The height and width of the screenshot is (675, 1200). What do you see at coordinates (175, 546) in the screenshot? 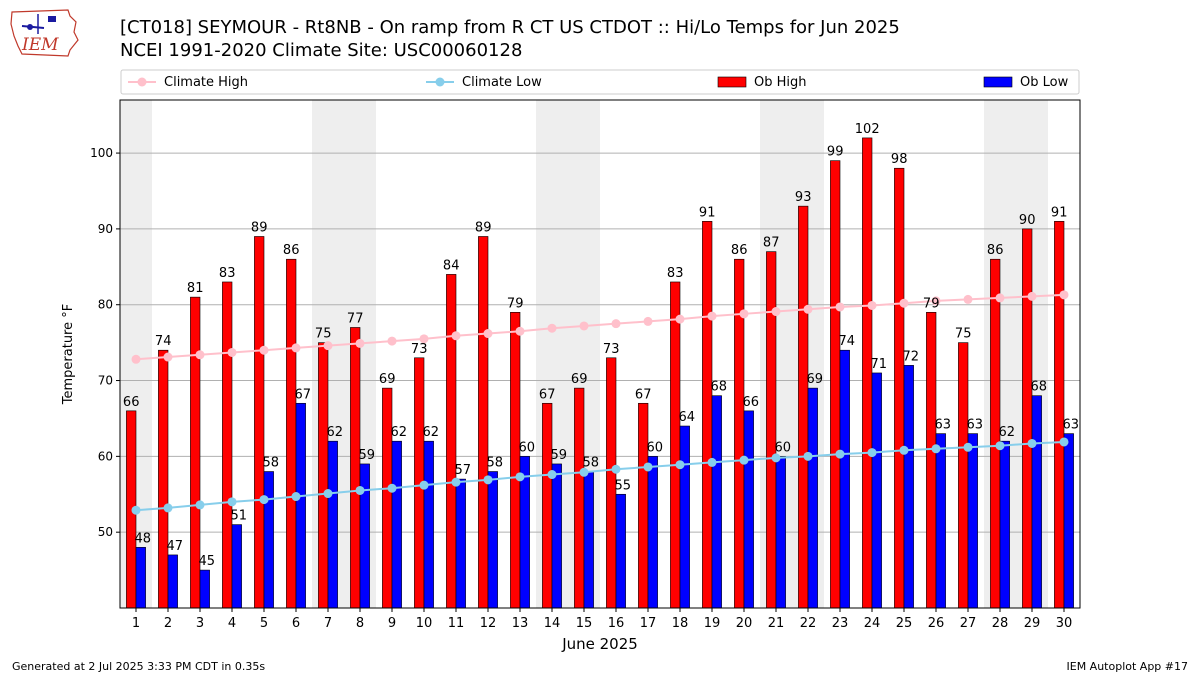
I see `ob-low-label: 47` at bounding box center [175, 546].